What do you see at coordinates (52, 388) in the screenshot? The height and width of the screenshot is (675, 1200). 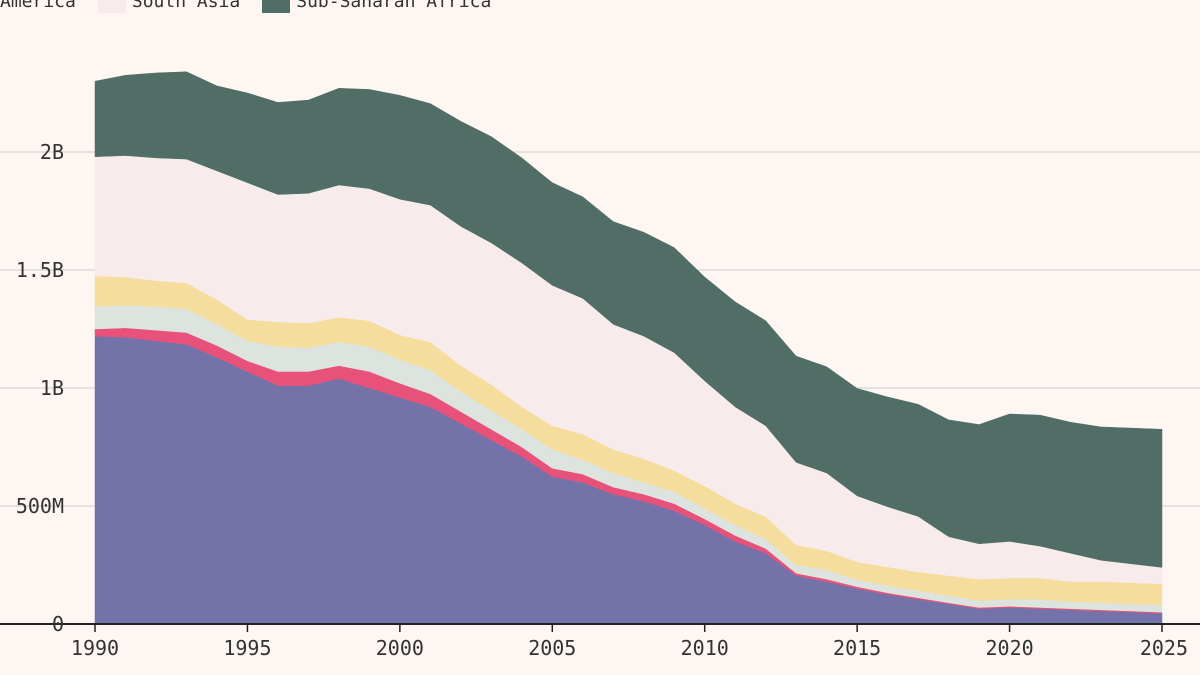 I see `y-tick-label: 1B` at bounding box center [52, 388].